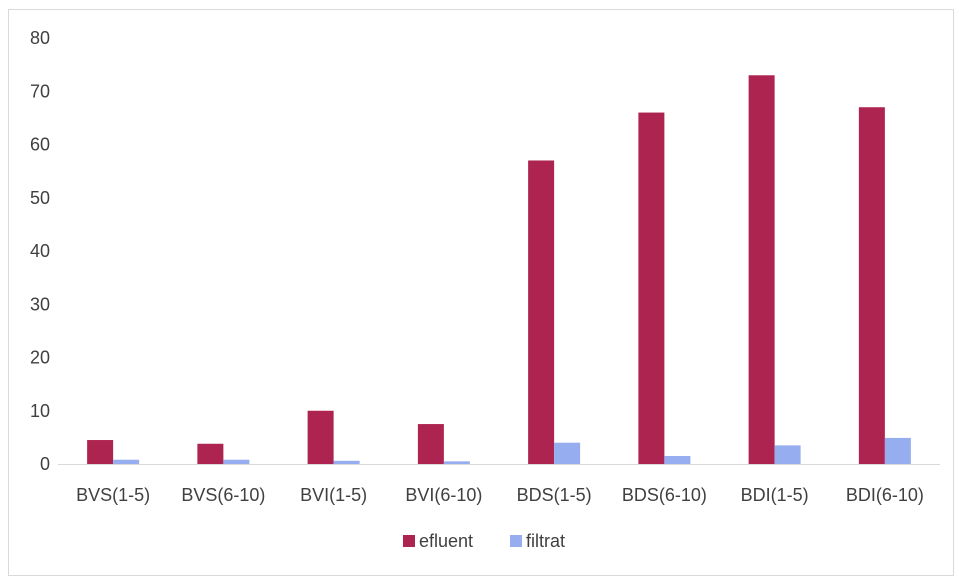 The width and height of the screenshot is (959, 580). I want to click on y-tick-label: 40, so click(40, 251).